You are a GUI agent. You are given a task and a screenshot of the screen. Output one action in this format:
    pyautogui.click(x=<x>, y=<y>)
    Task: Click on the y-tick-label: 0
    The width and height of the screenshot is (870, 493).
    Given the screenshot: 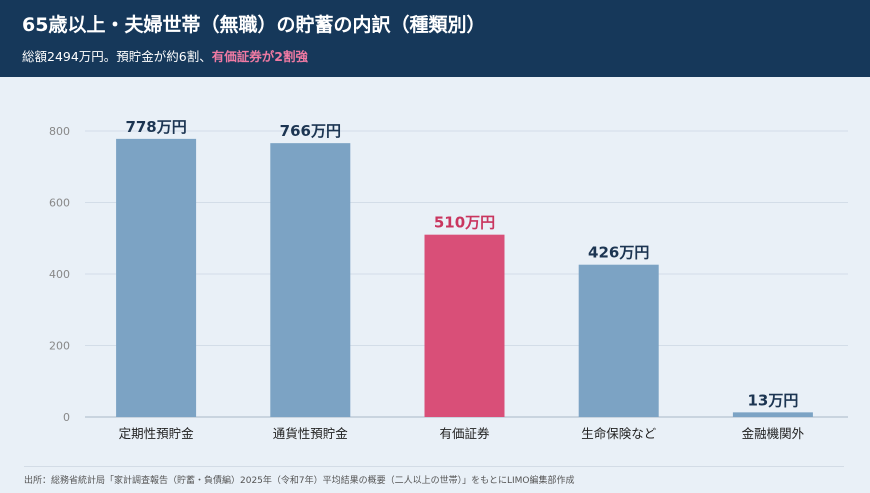 What is the action you would take?
    pyautogui.click(x=66, y=417)
    